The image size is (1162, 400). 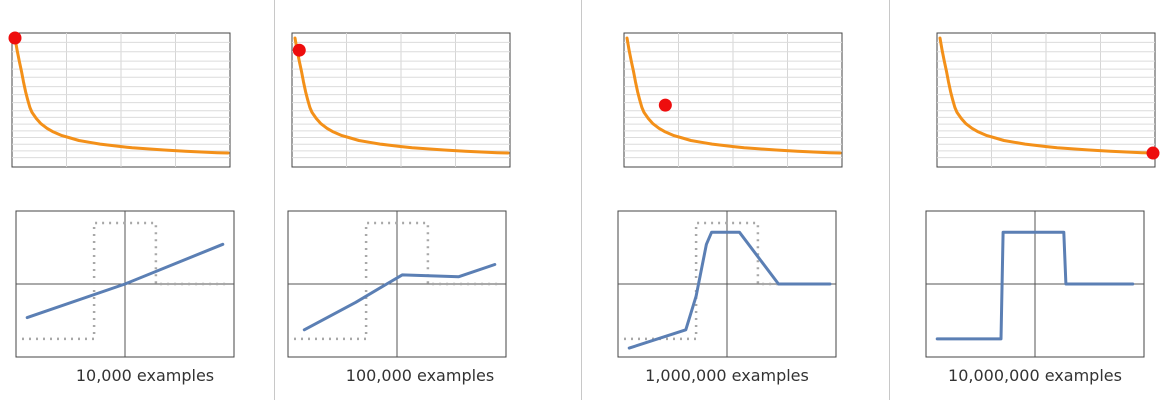 What do you see at coordinates (420, 375) in the screenshot?
I see `panel-caption: 100,000 examples` at bounding box center [420, 375].